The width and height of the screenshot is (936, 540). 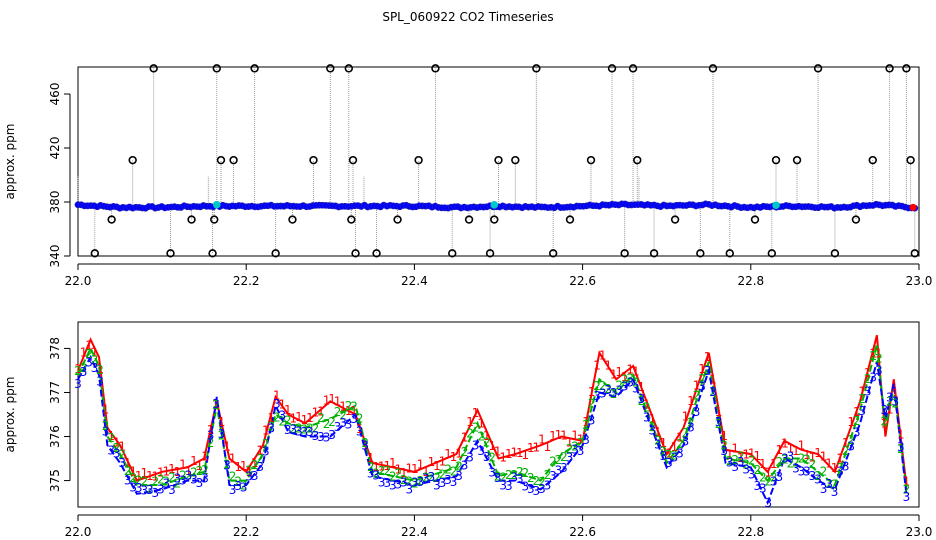 I want to click on y-tick-label: 420, so click(x=55, y=148).